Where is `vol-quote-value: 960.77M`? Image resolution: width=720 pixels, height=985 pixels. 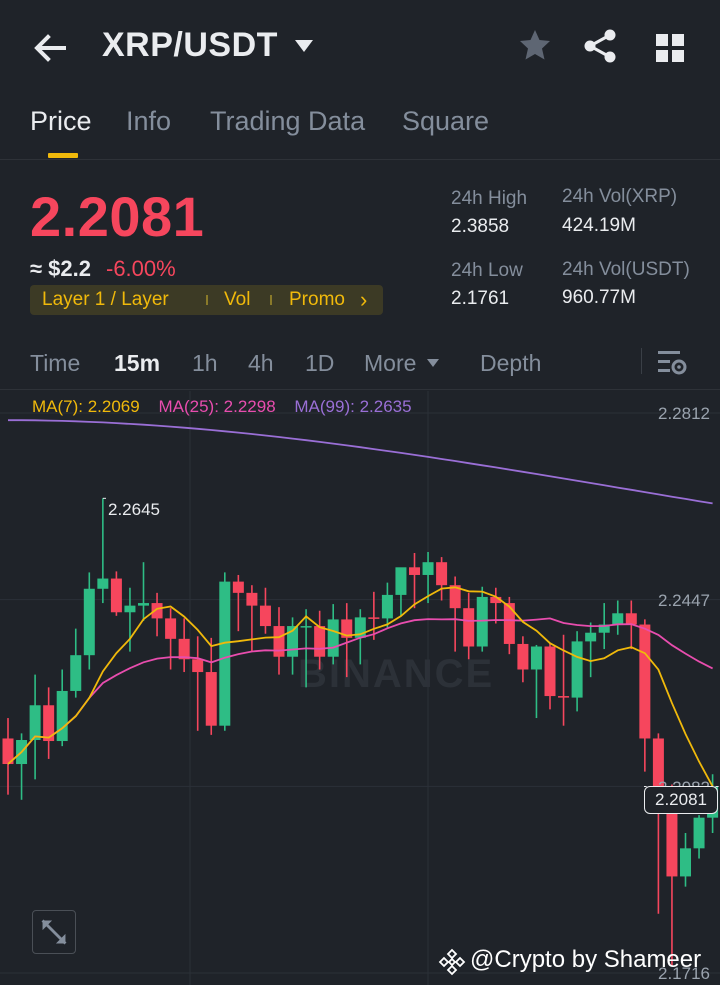 vol-quote-value: 960.77M is located at coordinates (599, 297).